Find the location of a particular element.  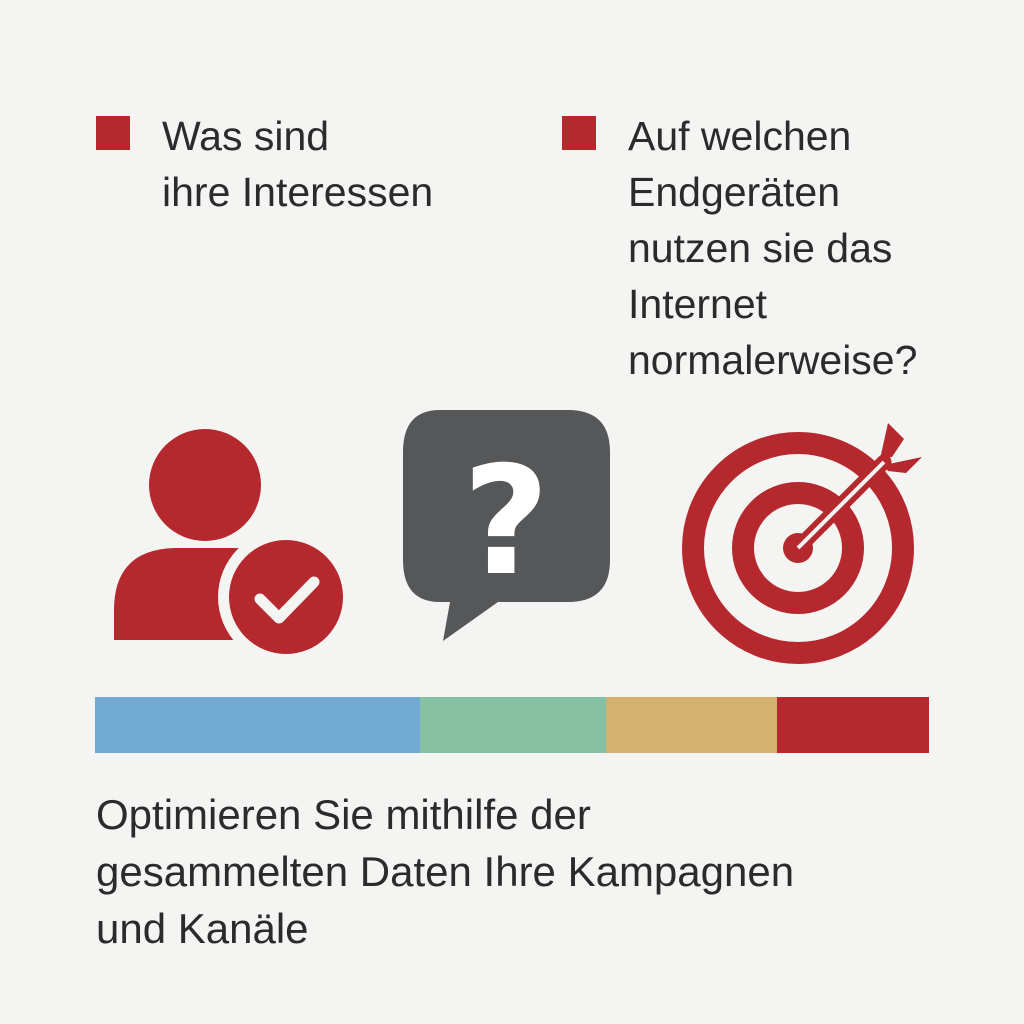

bar-segment-yellow is located at coordinates (691, 725).